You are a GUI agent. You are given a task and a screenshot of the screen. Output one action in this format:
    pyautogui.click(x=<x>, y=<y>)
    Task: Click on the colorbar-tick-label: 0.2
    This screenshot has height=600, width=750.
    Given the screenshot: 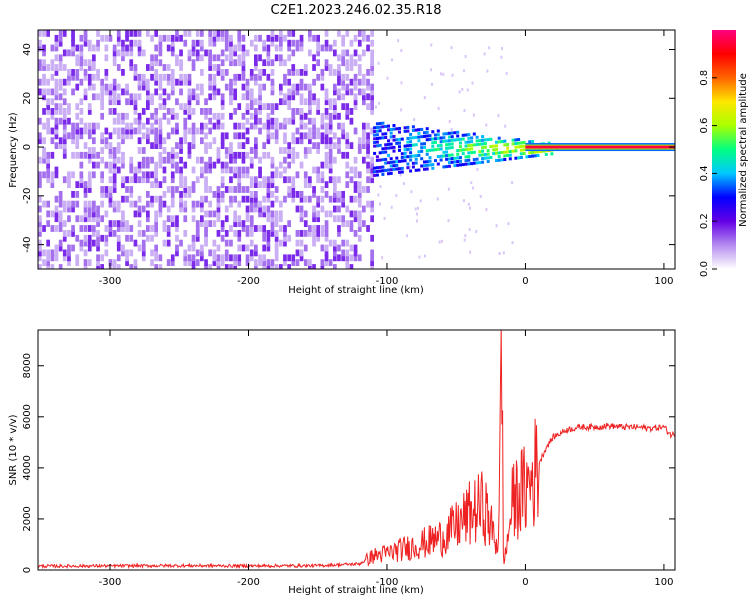 What is the action you would take?
    pyautogui.click(x=704, y=221)
    